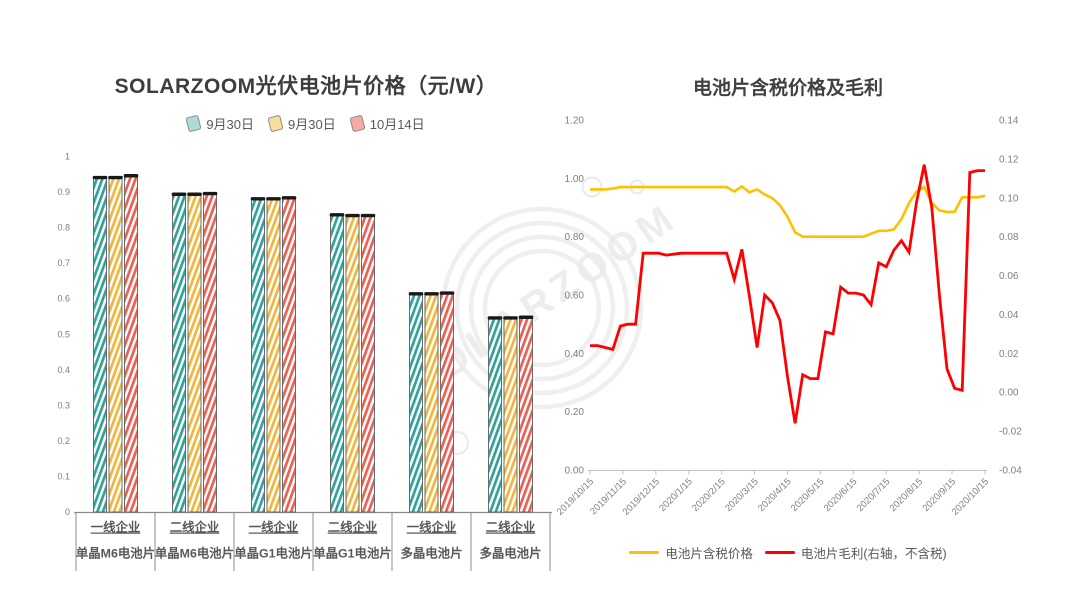 This screenshot has width=1080, height=608. I want to click on legend-item-oct14: 10月14日, so click(387, 123).